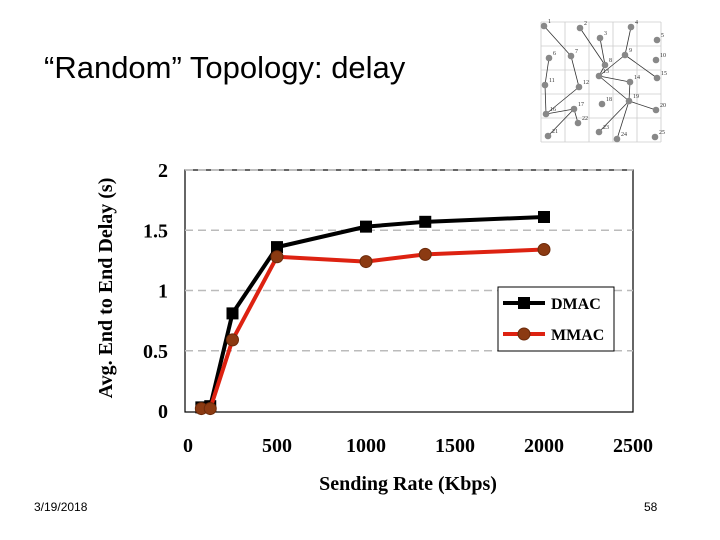  I want to click on y-tick-labels: 0 0.5 1 1.5 2, so click(155, 291).